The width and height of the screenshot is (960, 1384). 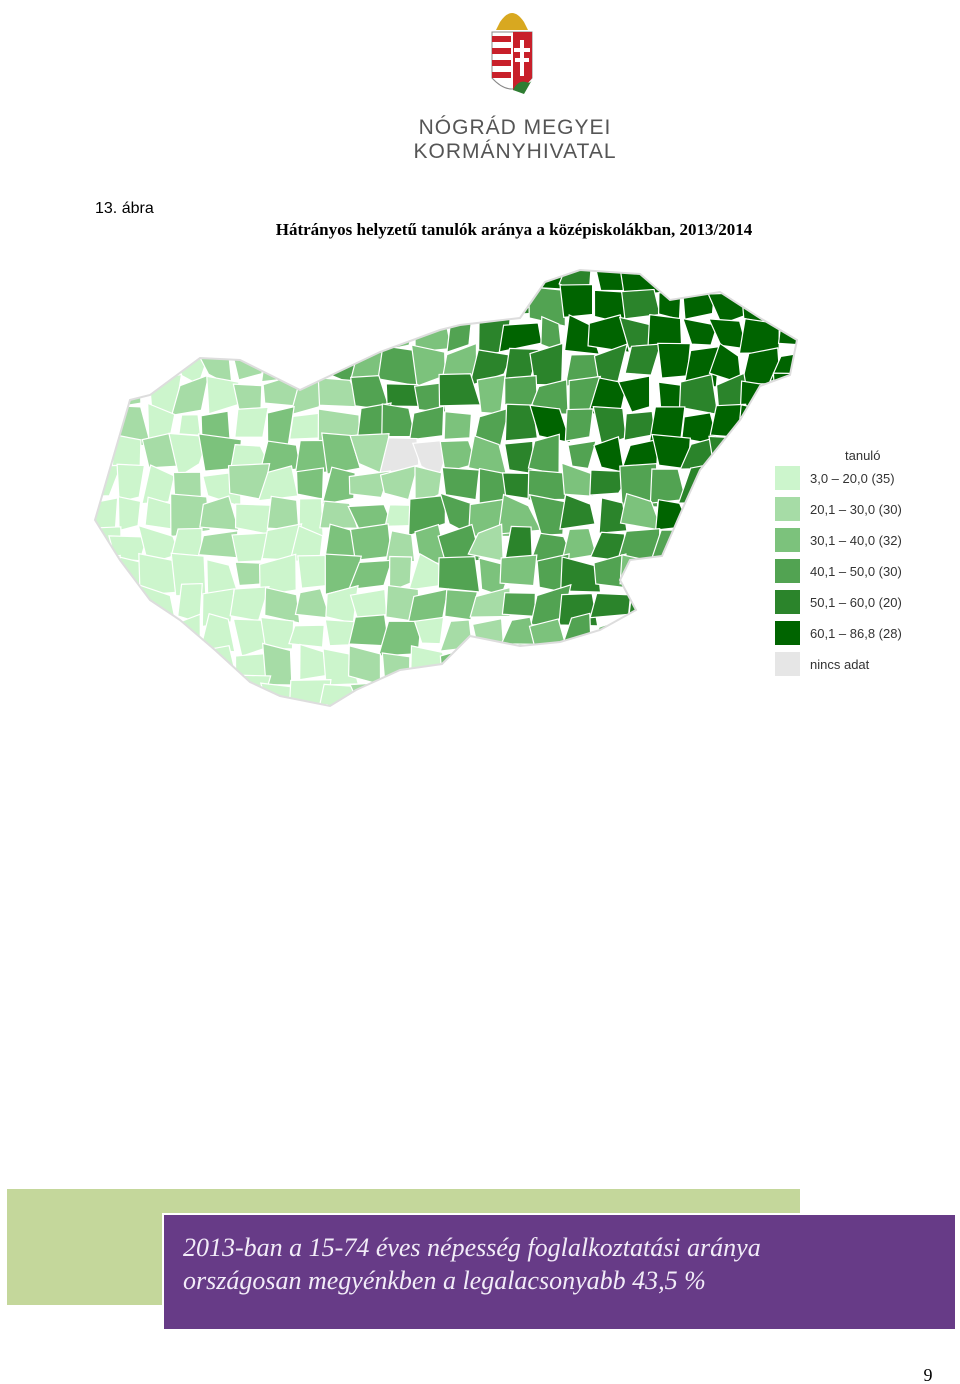 I want to click on legend-title: tanuló, so click(x=862, y=455).